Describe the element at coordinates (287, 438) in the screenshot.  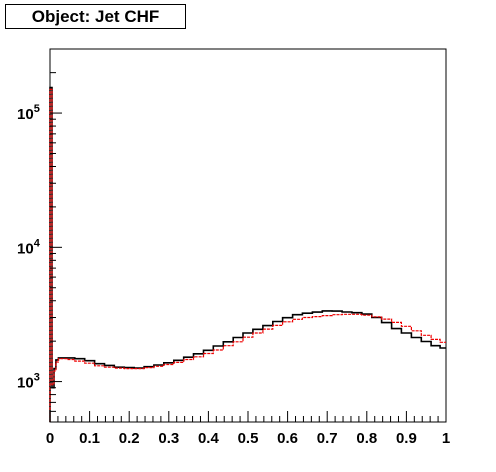
I see `x-tick-label: 0.6` at that location.